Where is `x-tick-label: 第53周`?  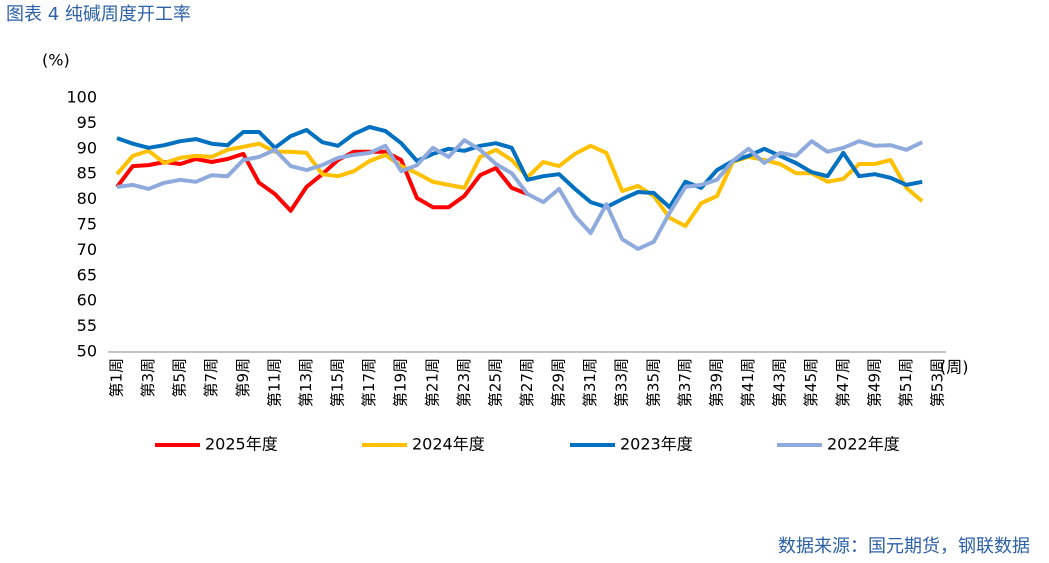 x-tick-label: 第53周 is located at coordinates (938, 382).